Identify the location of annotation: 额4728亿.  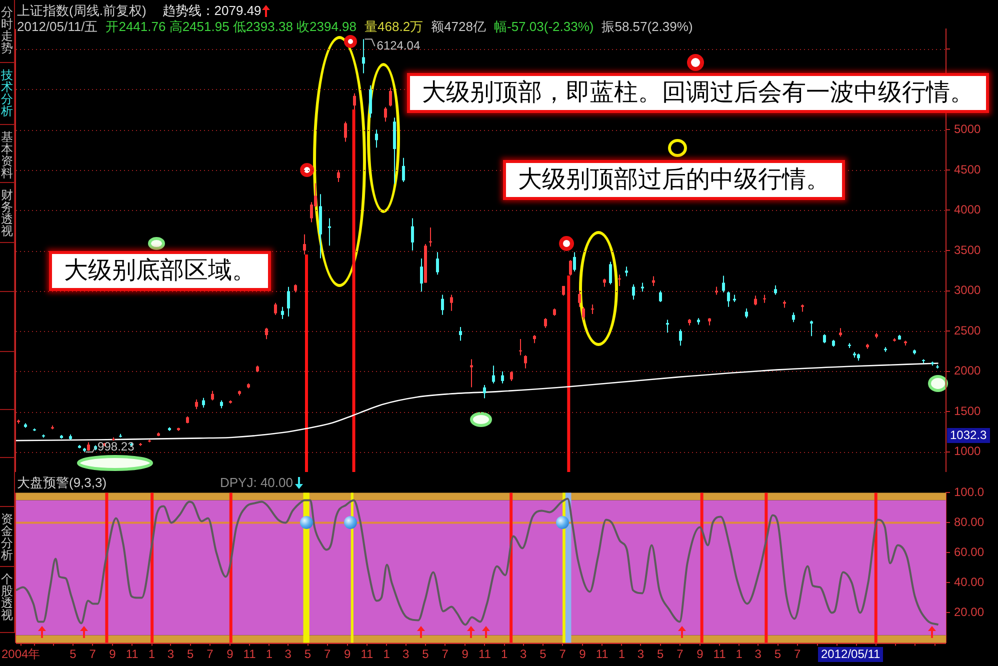
(458, 26).